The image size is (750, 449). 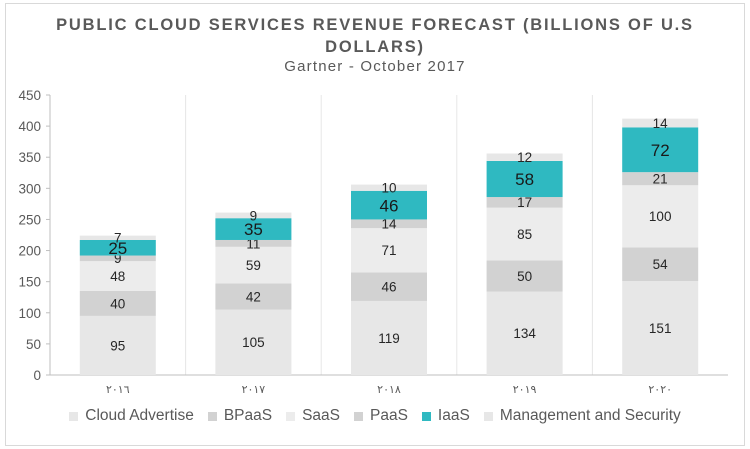 I want to click on data-label: 50, so click(x=524, y=276).